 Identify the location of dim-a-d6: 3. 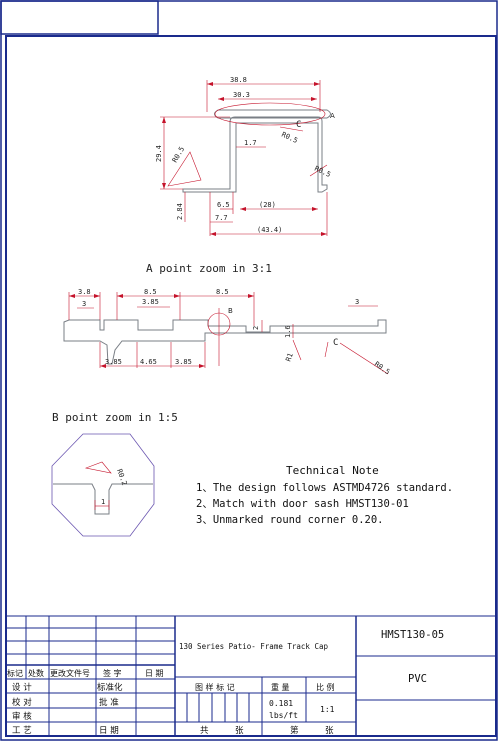
(357, 302).